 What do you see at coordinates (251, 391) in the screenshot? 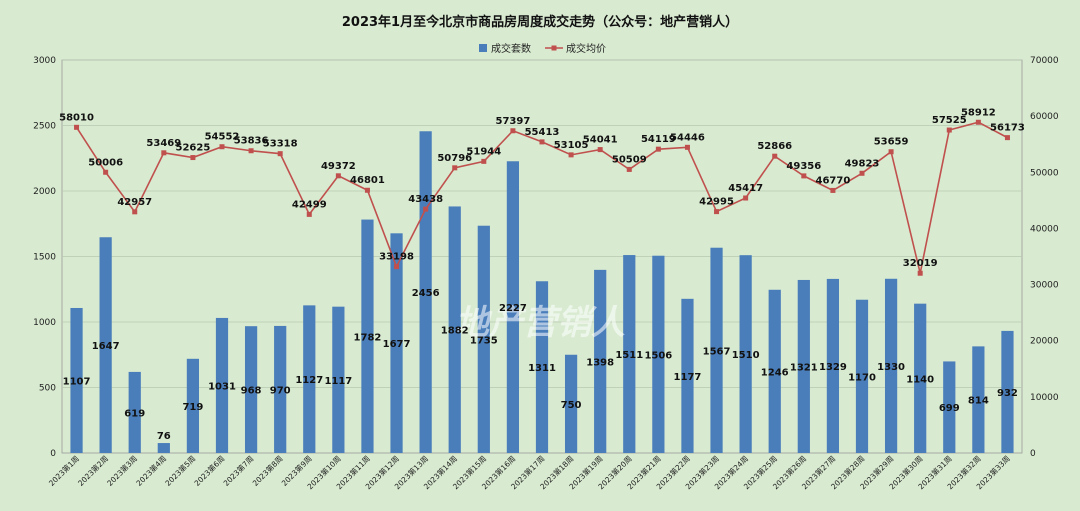
I see `bar-value-label: 968` at bounding box center [251, 391].